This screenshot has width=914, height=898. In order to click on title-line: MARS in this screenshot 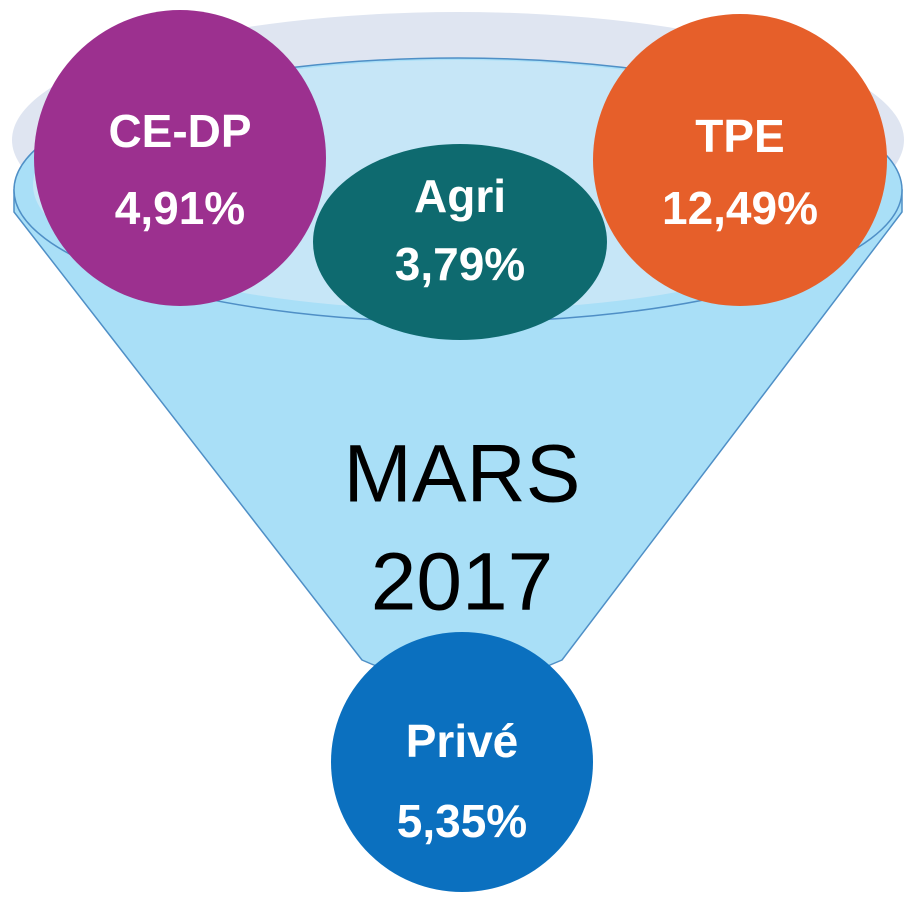, I will do `click(462, 474)`.